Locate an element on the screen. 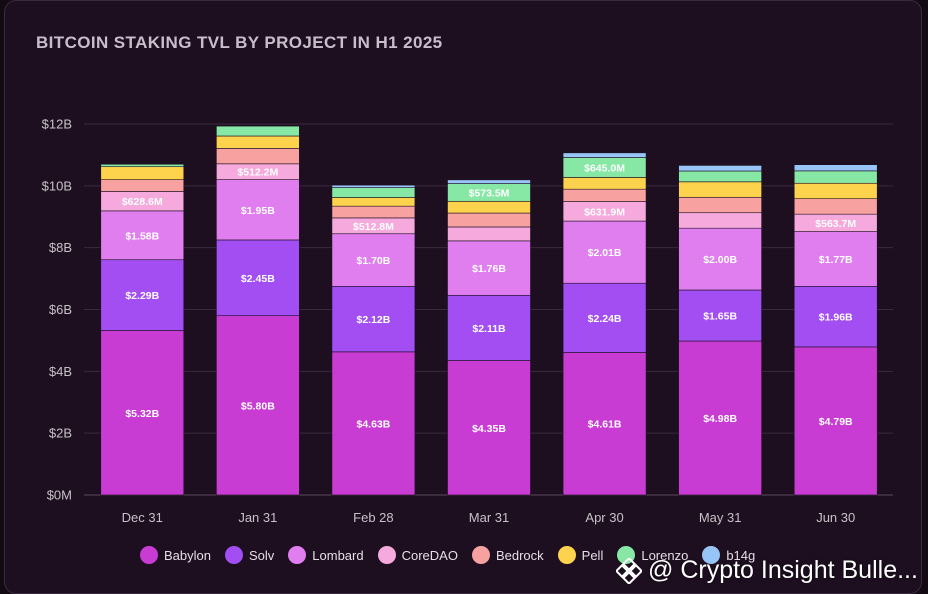 This screenshot has width=928, height=594. legend-label: CoreDAO is located at coordinates (429, 555).